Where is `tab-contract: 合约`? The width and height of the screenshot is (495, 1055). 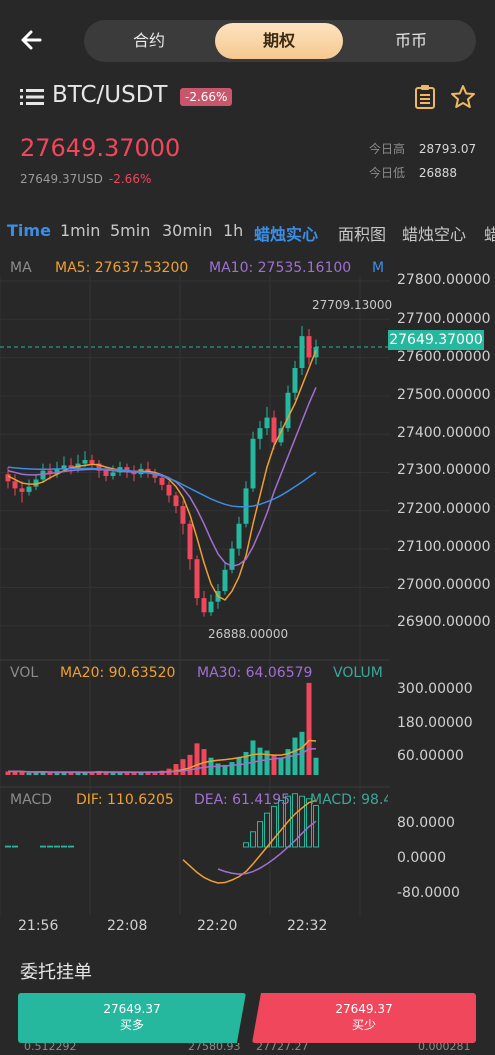
tab-contract: 合约 is located at coordinates (148, 40).